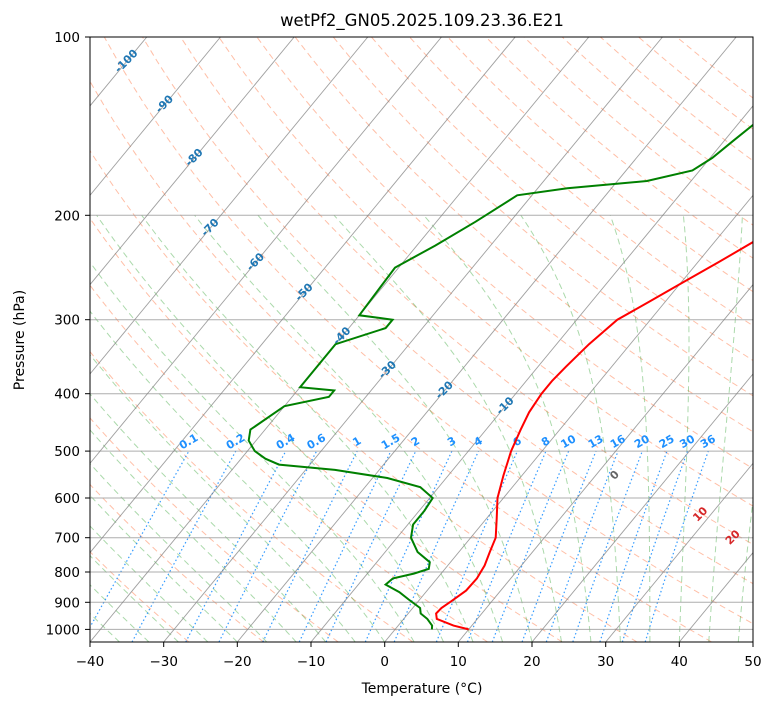 The height and width of the screenshot is (708, 775). I want to click on isotherm-label: -60, so click(255, 261).